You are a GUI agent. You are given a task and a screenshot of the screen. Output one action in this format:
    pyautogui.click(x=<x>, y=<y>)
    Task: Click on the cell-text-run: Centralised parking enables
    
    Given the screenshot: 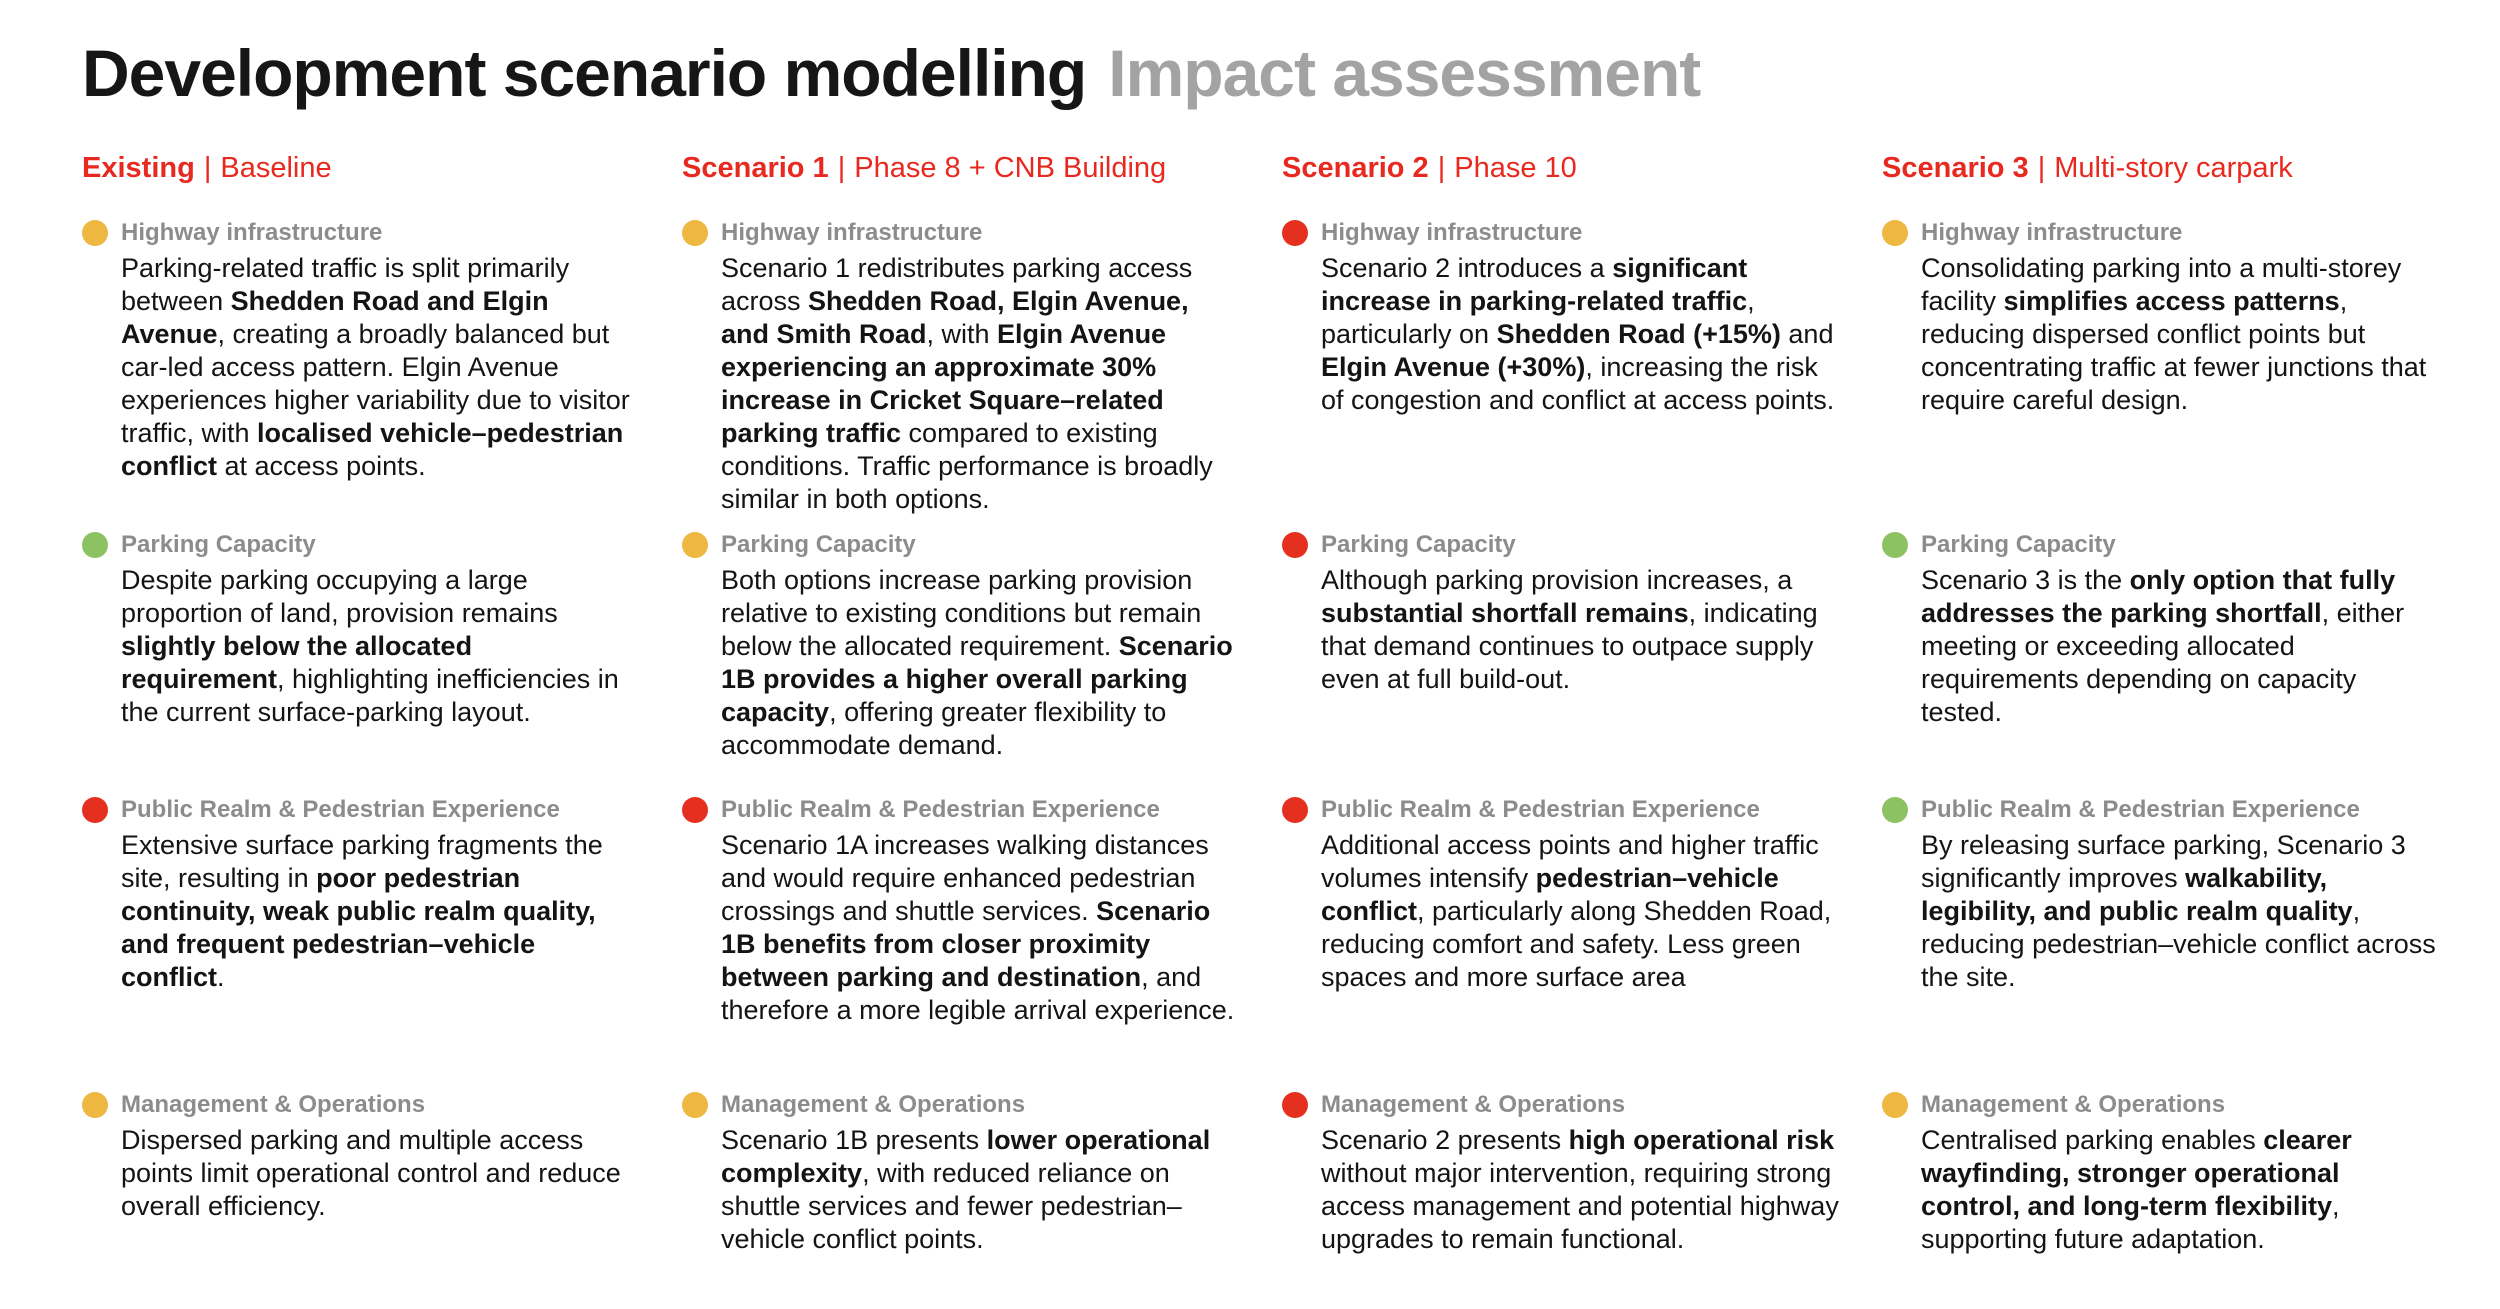 What is the action you would take?
    pyautogui.click(x=2092, y=1140)
    